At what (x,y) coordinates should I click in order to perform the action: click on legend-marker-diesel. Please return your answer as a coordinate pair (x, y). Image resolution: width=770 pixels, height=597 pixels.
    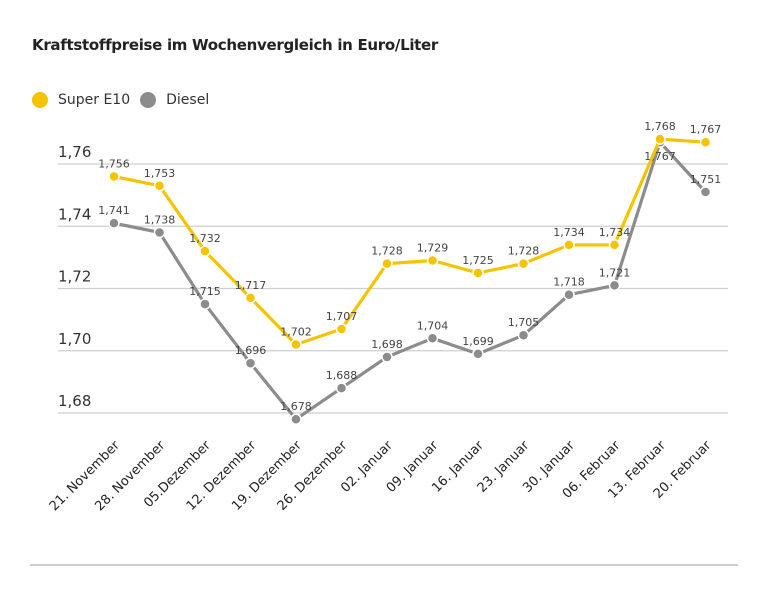
    Looking at the image, I should click on (148, 100).